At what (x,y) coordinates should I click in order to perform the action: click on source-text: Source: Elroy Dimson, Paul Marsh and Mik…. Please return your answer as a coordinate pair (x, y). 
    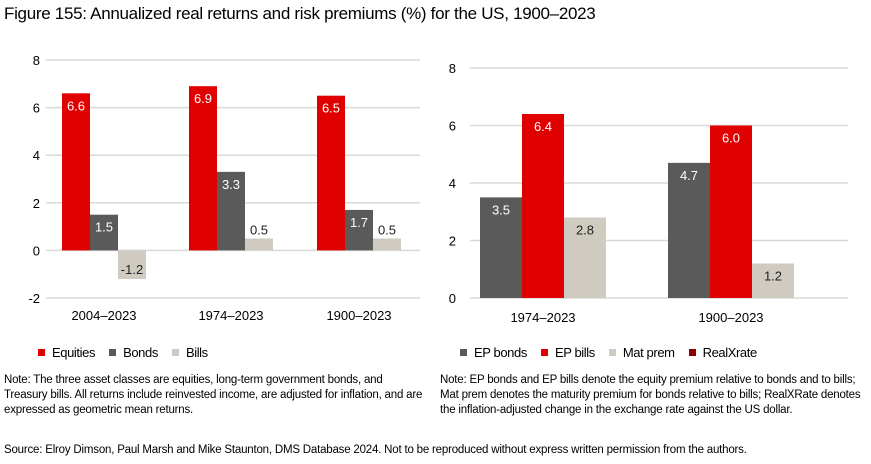
    Looking at the image, I should click on (375, 450).